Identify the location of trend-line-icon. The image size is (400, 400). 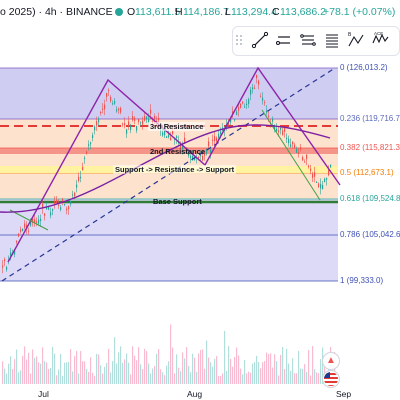
(260, 40).